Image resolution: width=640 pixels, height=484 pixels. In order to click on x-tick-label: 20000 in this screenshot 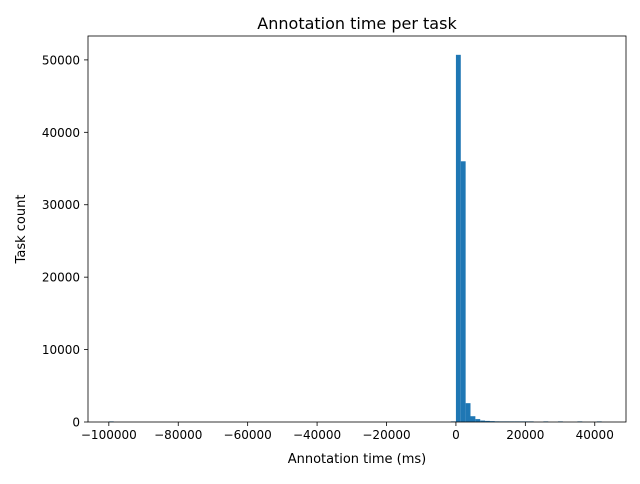, I will do `click(525, 435)`.